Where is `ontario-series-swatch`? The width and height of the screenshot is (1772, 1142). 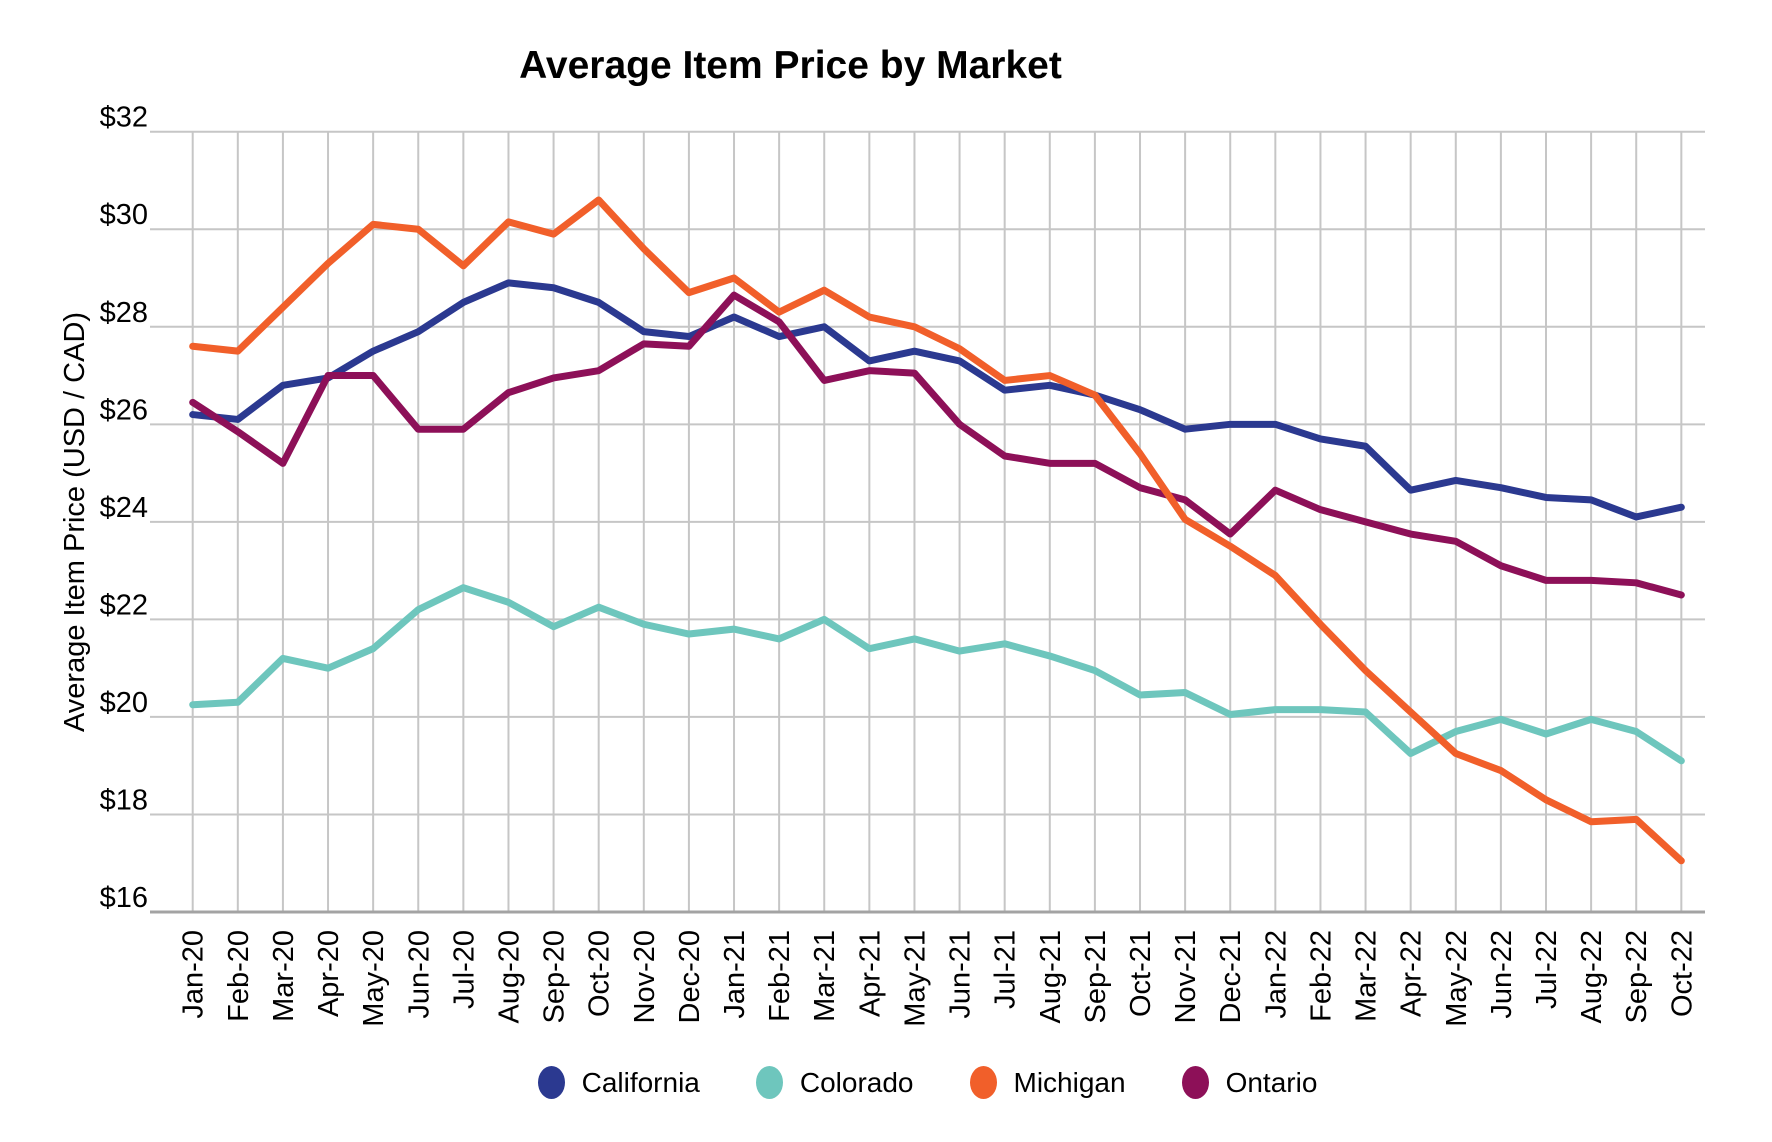 ontario-series-swatch is located at coordinates (1195, 1082).